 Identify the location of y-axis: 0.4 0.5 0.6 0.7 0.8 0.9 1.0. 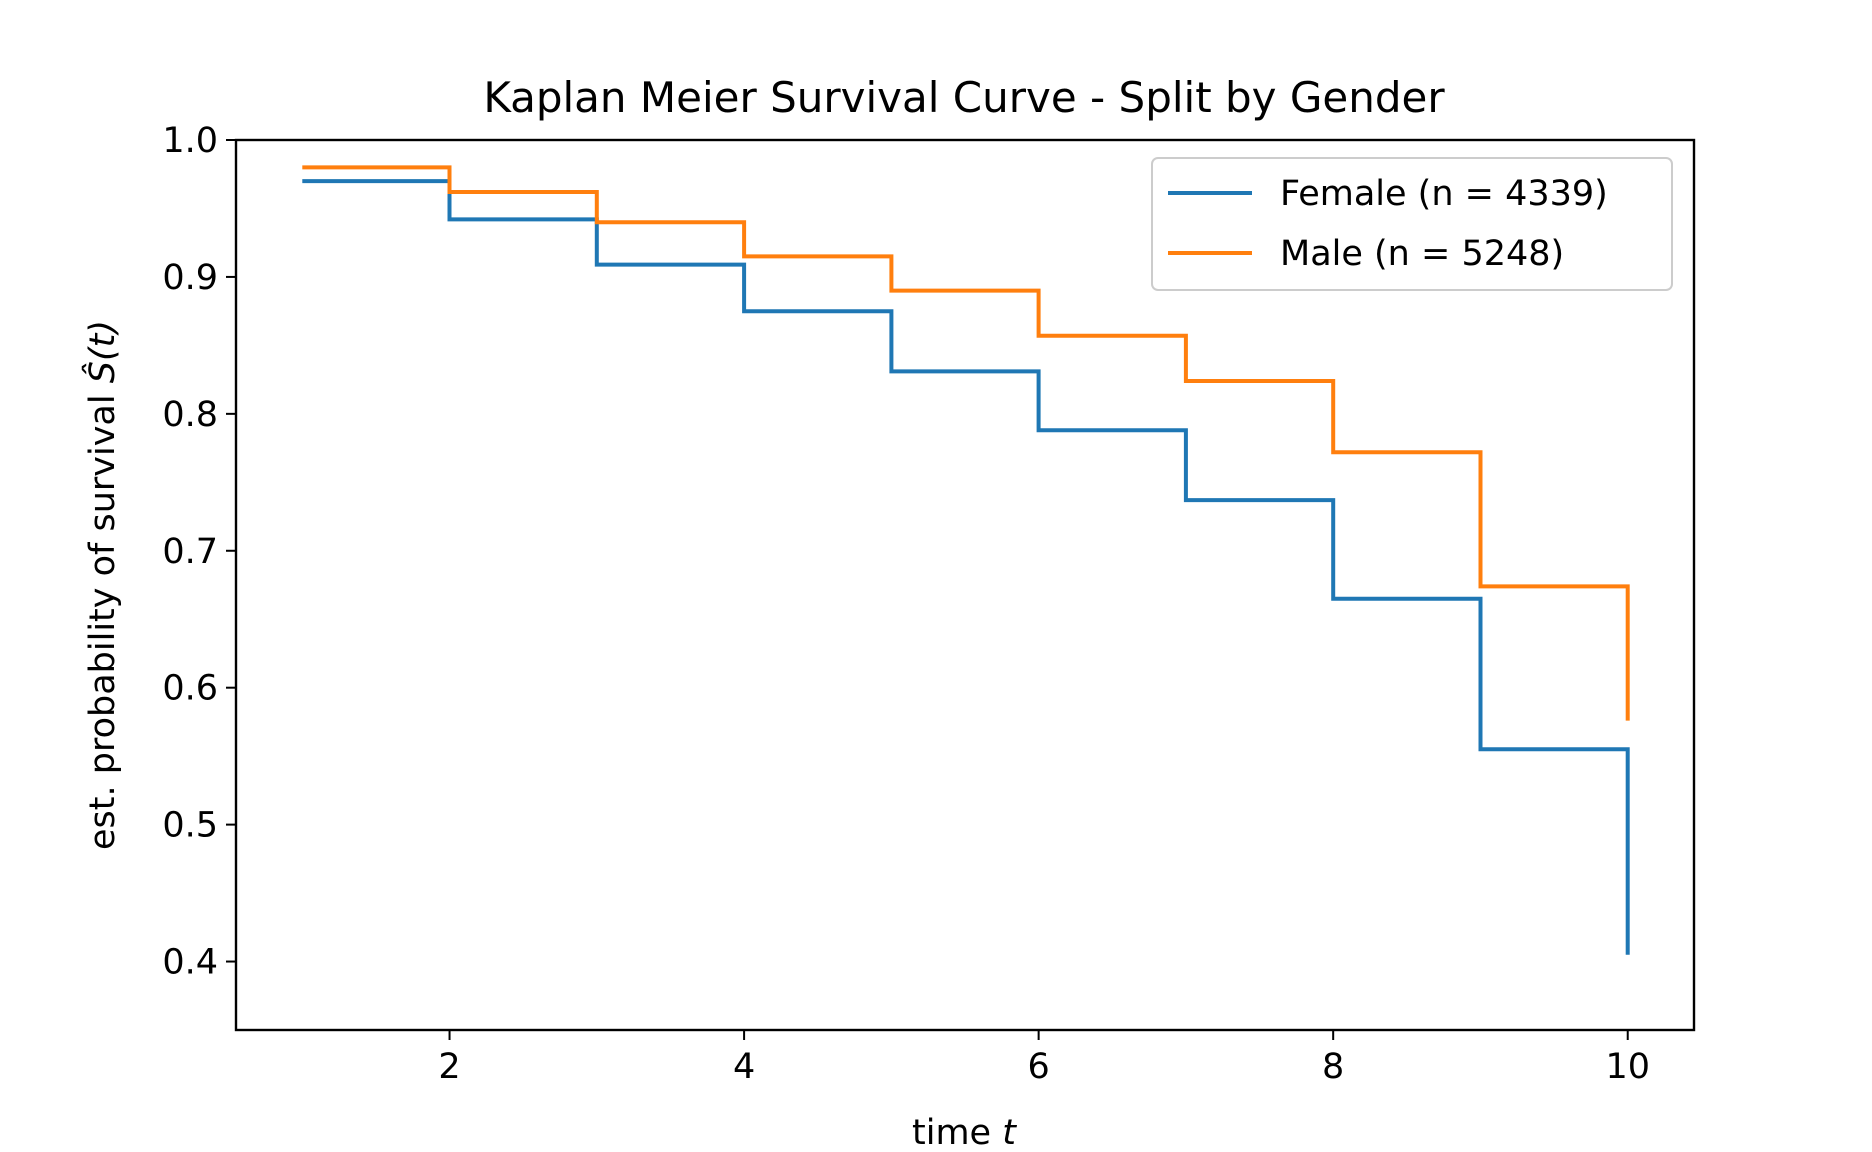
(199, 552).